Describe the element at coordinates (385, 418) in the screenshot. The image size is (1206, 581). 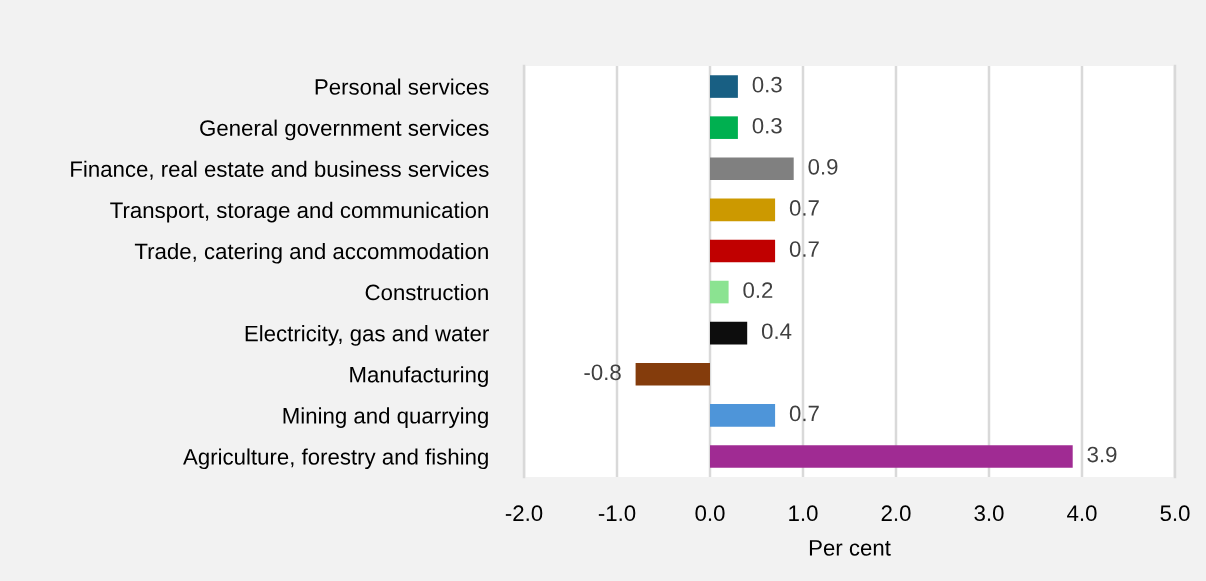
I see `y-tick-label: Mining and quarrying` at that location.